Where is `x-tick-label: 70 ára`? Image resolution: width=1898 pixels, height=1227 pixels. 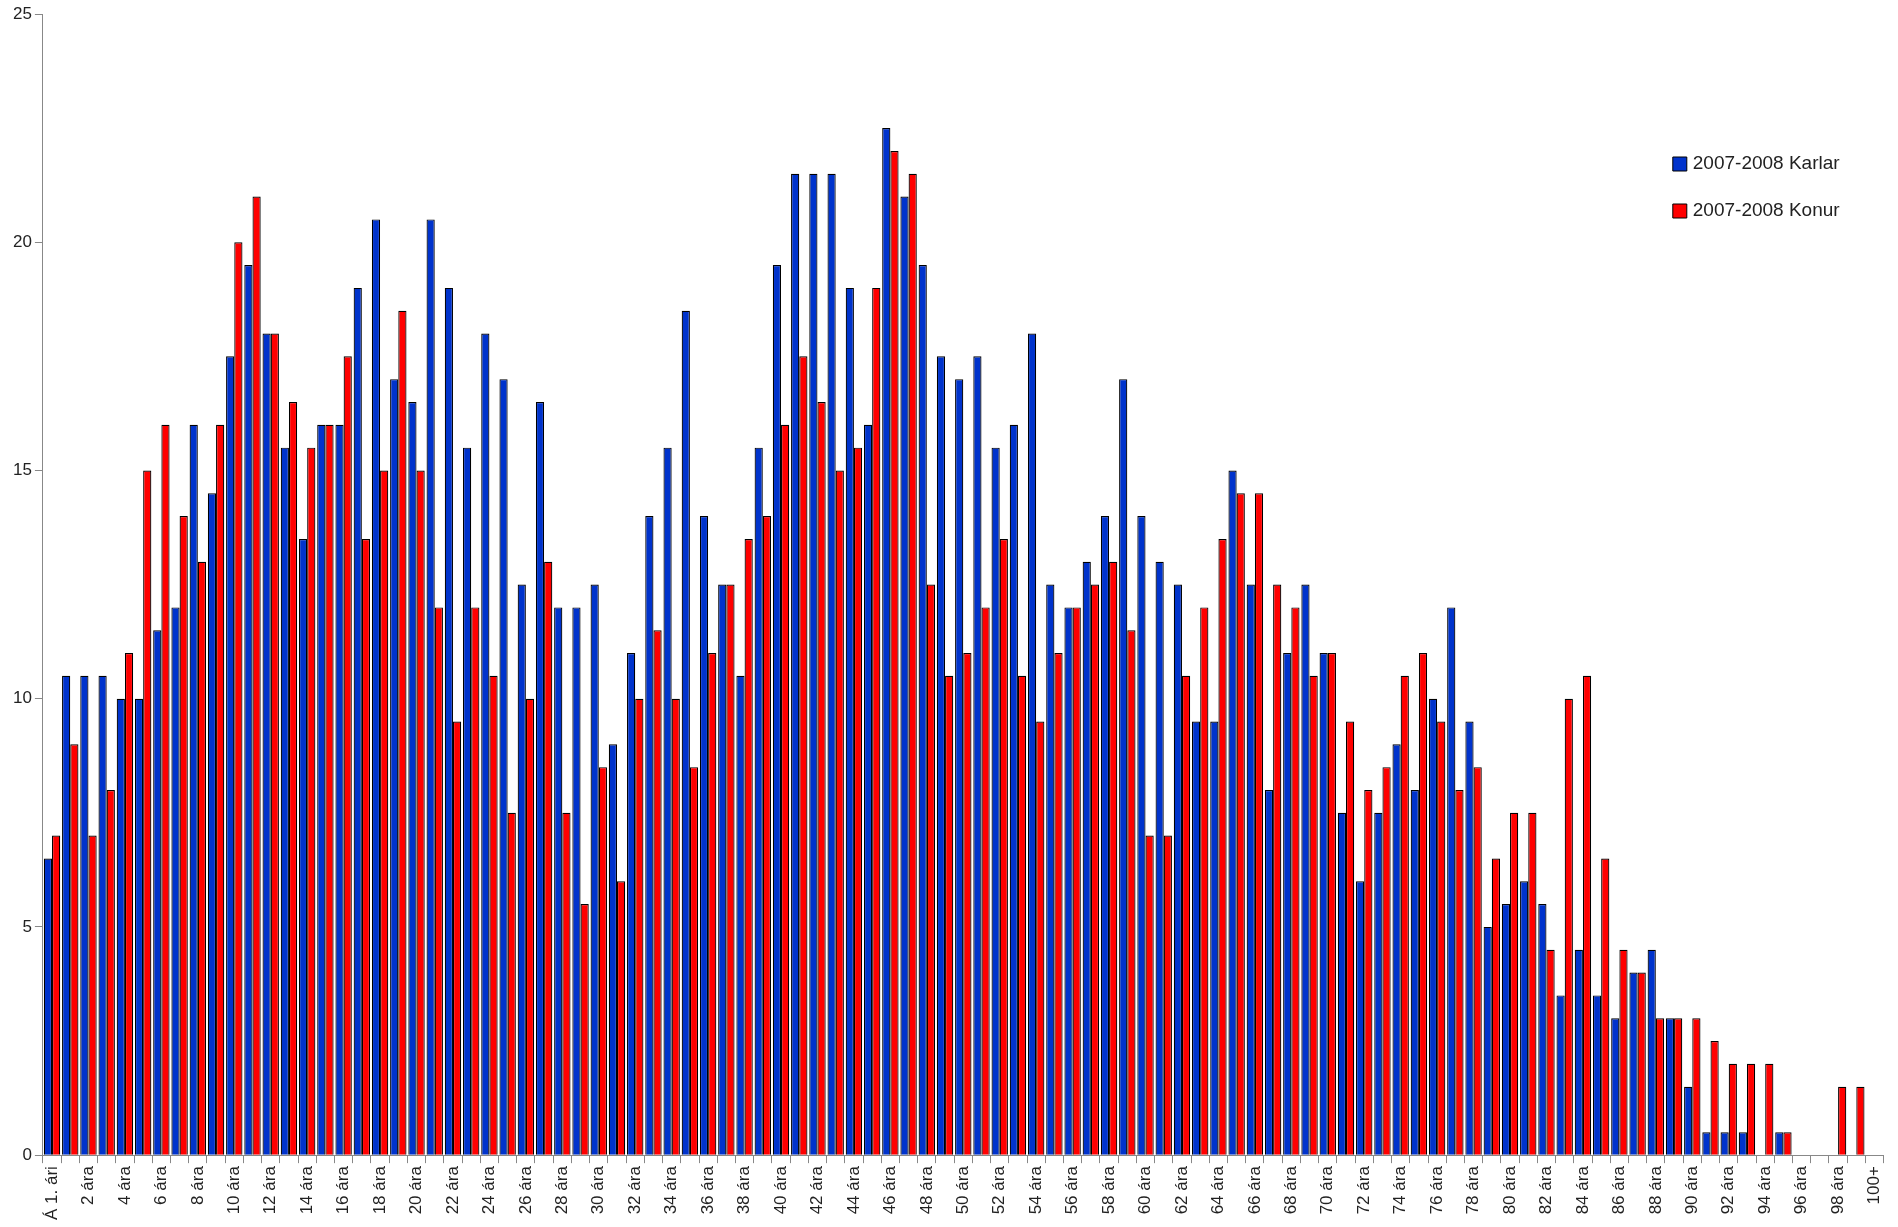
x-tick-label: 70 ára is located at coordinates (1327, 1190).